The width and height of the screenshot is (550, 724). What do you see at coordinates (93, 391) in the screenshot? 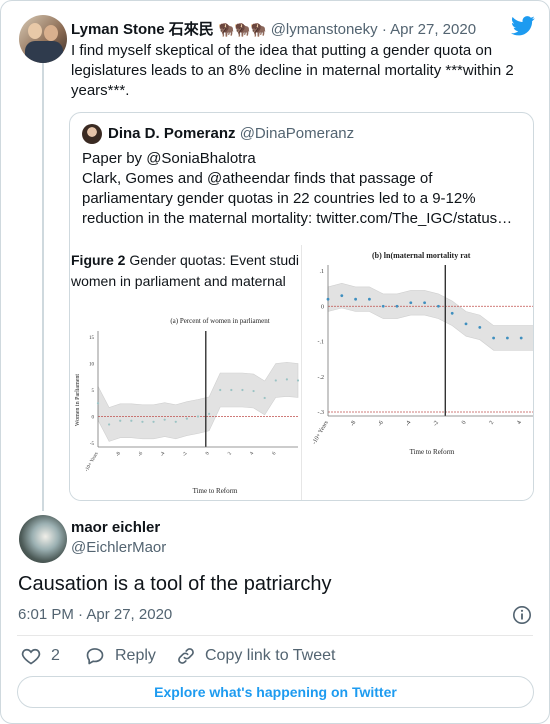
I see `y-tick-label: 5` at bounding box center [93, 391].